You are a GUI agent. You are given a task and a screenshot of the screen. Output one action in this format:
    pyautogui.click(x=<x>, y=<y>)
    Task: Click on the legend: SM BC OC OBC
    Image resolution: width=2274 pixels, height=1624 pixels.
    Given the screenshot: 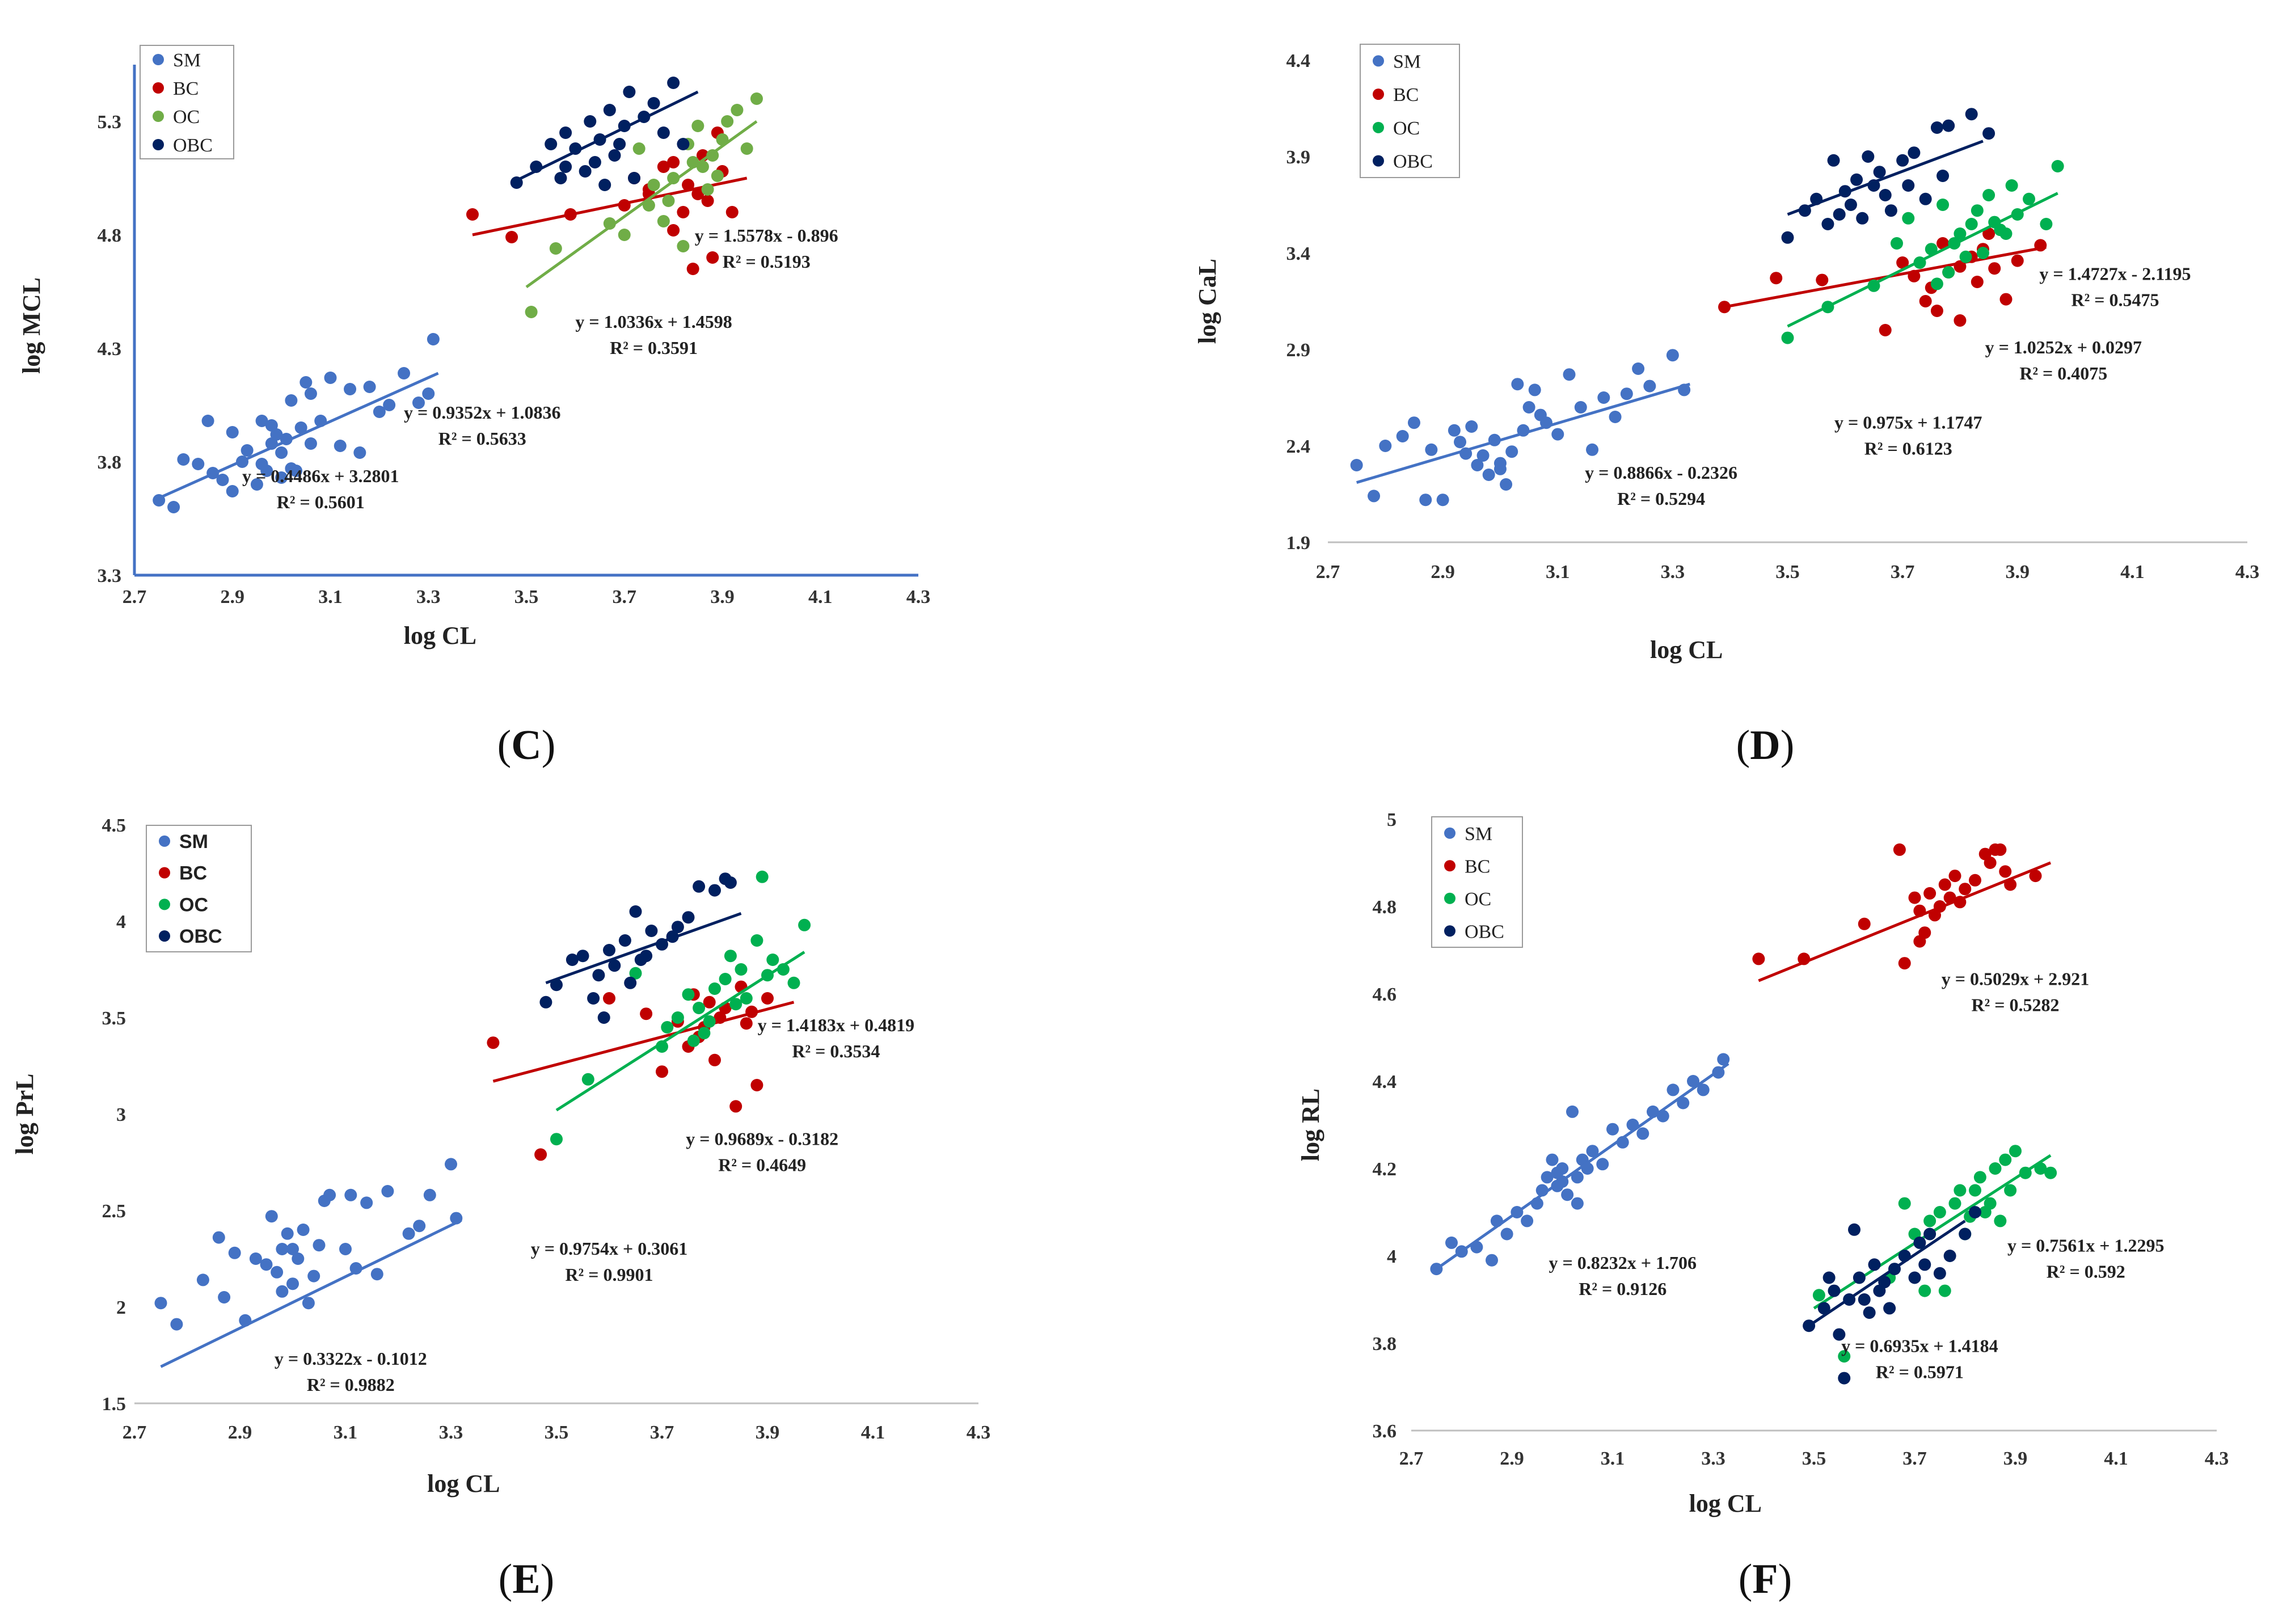 What is the action you would take?
    pyautogui.click(x=1477, y=882)
    